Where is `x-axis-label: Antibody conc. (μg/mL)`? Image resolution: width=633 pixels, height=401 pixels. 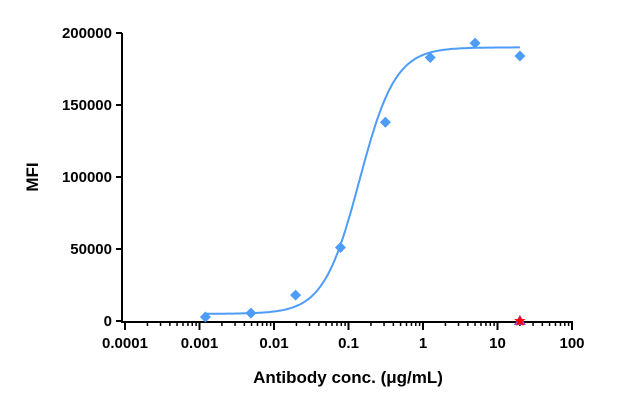 x-axis-label: Antibody conc. (μg/mL) is located at coordinates (348, 377).